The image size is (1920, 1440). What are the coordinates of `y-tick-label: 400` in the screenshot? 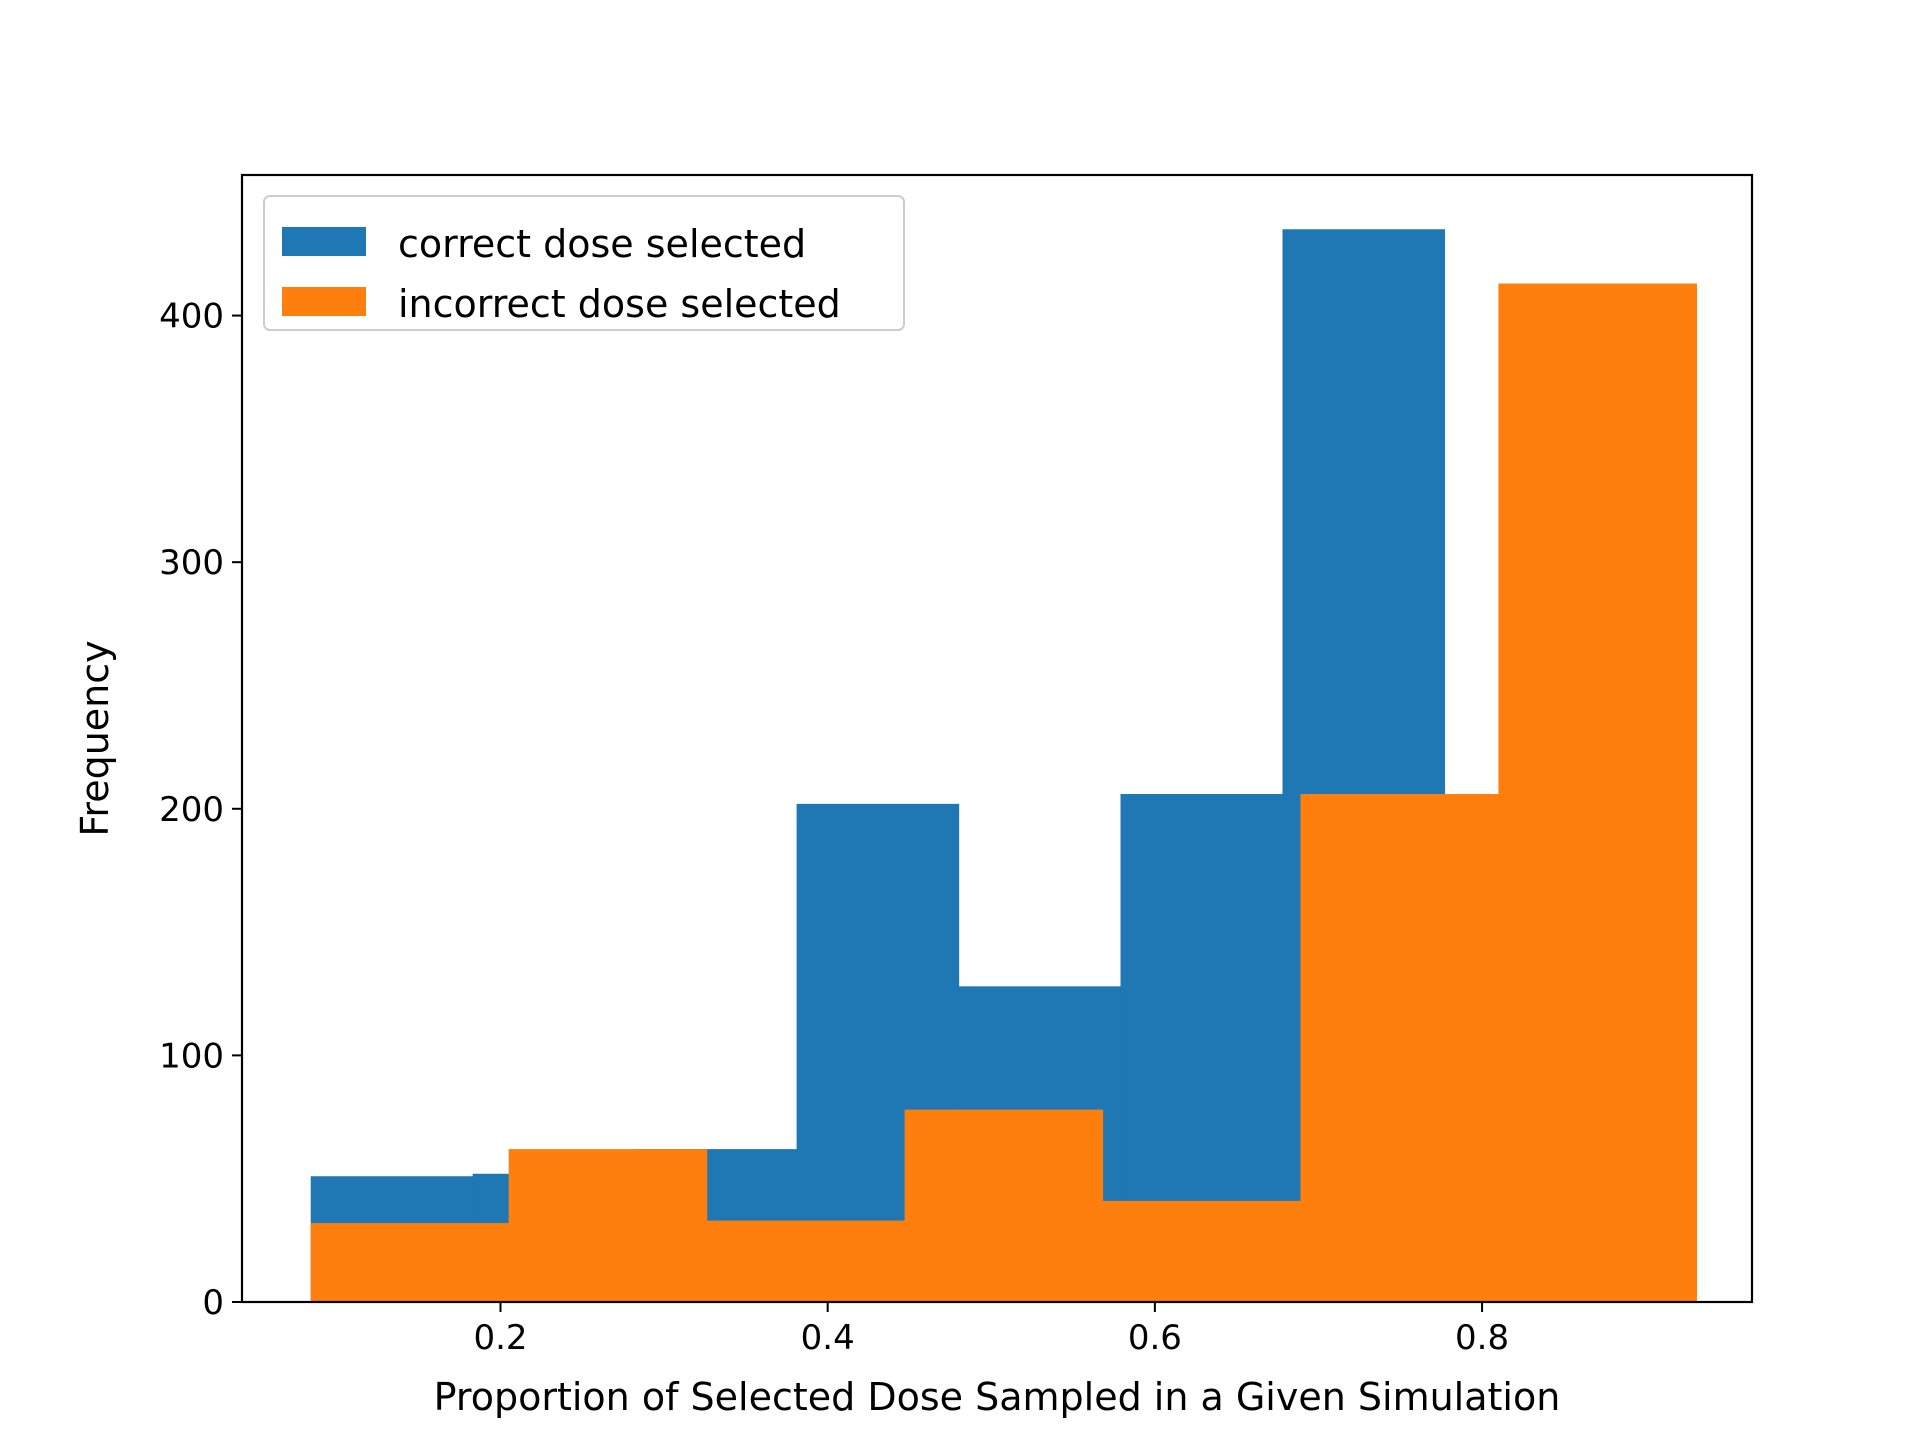 It's located at (191, 317).